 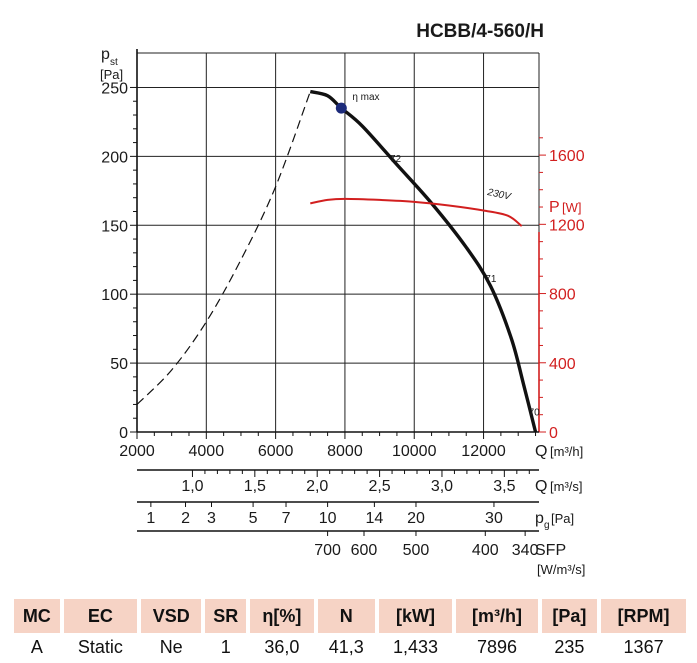 What do you see at coordinates (569, 646) in the screenshot?
I see `table-cell: 235` at bounding box center [569, 646].